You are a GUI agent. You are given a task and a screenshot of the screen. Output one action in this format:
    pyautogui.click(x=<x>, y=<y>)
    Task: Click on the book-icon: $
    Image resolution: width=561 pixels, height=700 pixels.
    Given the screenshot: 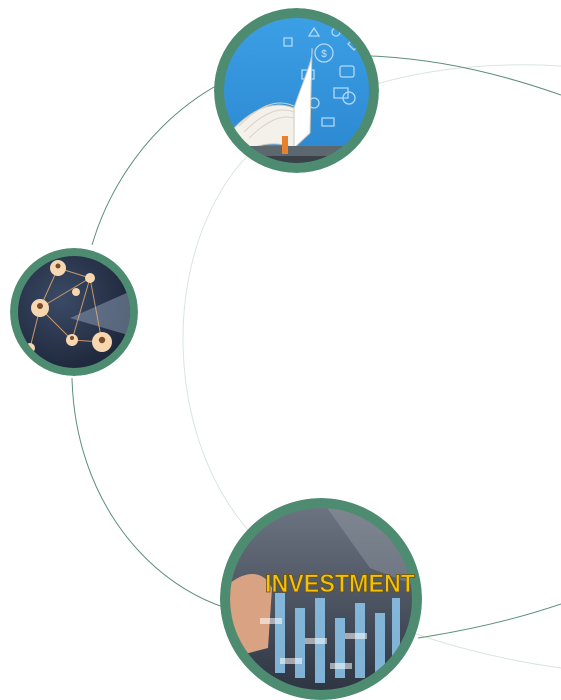 What is the action you would take?
    pyautogui.click(x=296, y=90)
    